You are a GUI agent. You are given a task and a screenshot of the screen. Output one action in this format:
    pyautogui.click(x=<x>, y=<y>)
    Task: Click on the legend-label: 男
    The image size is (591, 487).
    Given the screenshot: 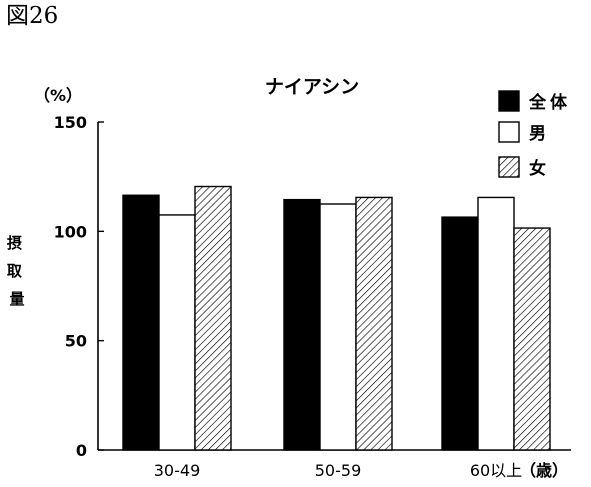 What is the action you would take?
    pyautogui.click(x=539, y=134)
    